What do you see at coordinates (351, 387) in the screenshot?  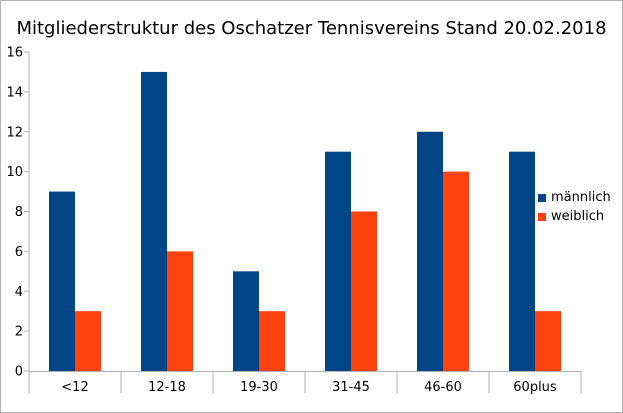 I see `x-tick-label: 31-45` at bounding box center [351, 387].